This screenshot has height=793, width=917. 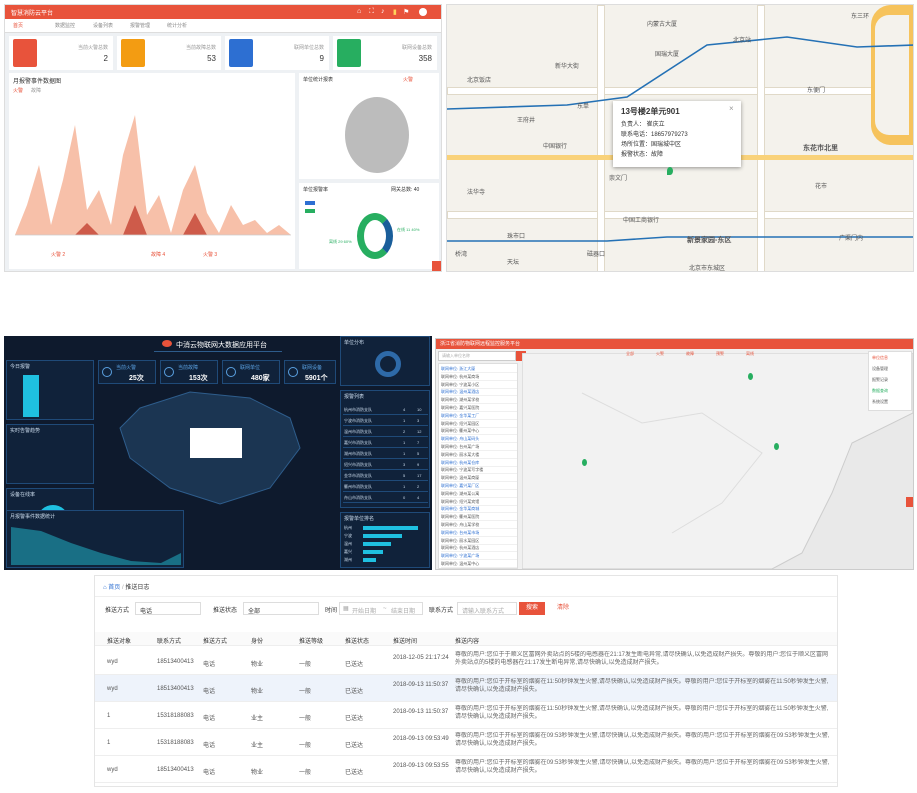 What do you see at coordinates (479, 416) in the screenshot?
I see `unit-list-item: 联网单位: 金华某工厂` at bounding box center [479, 416].